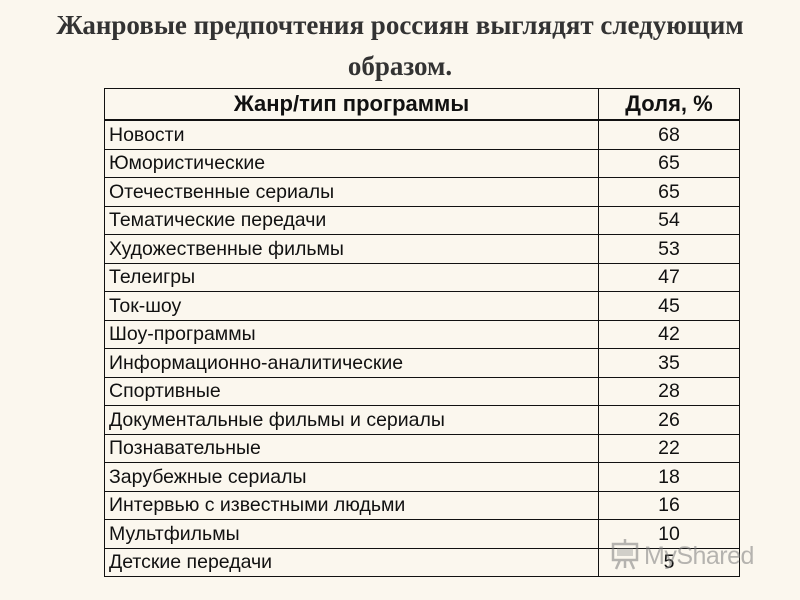 This screenshot has width=800, height=600. I want to click on table-row: Тематические передачи 54, so click(422, 220).